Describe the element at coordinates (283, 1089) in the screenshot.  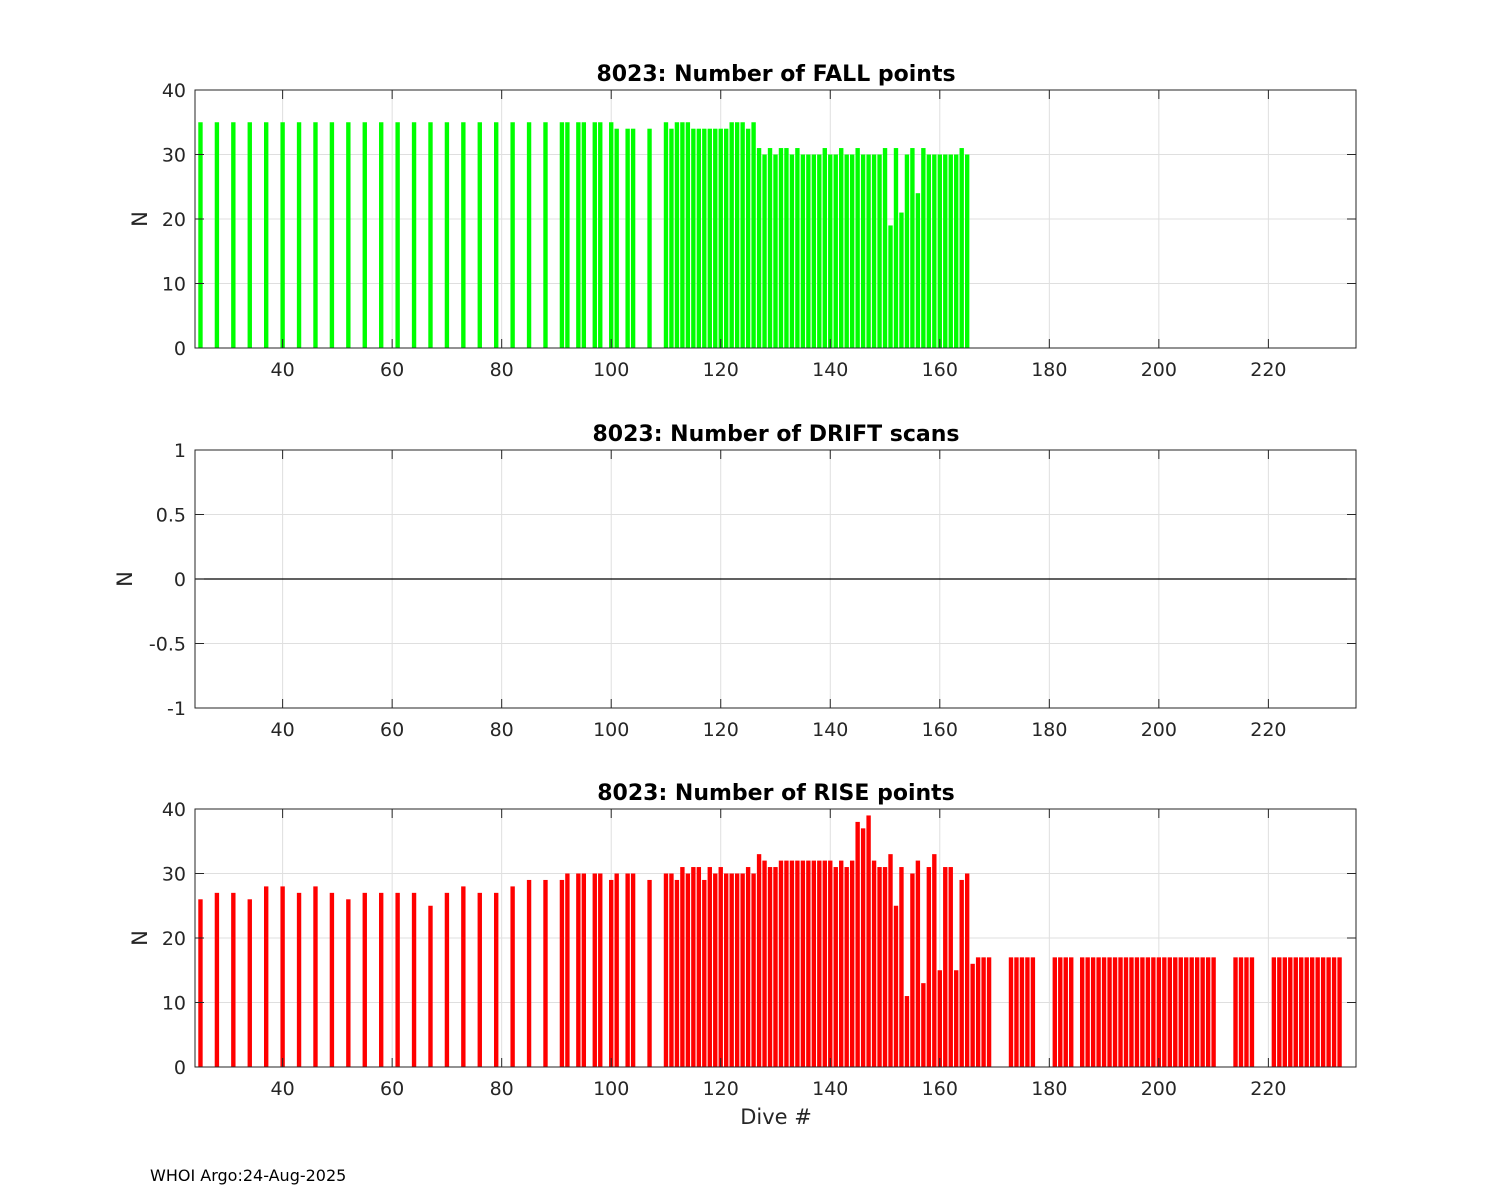
I see `rise-xtick-label: 40` at that location.